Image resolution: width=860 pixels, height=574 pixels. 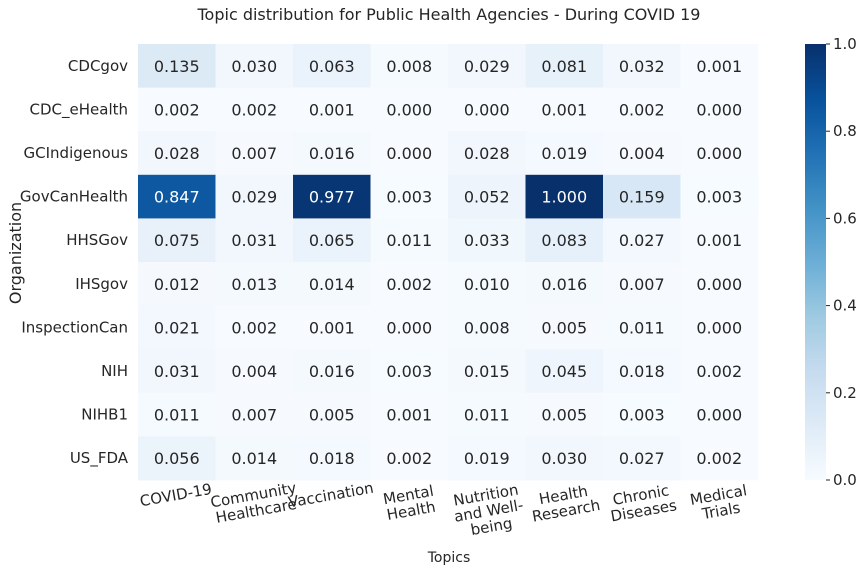 What do you see at coordinates (487, 371) in the screenshot?
I see `cell-value-label: 0.015` at bounding box center [487, 371].